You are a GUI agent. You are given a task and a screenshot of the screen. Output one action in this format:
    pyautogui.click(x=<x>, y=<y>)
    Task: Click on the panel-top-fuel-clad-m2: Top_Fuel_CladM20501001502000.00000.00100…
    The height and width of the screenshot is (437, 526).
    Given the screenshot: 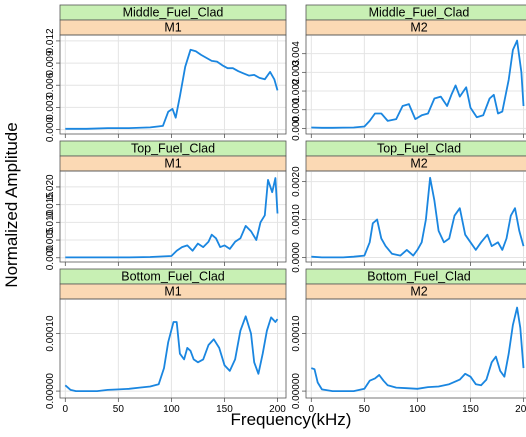 What is the action you would take?
    pyautogui.click(x=408, y=209)
    